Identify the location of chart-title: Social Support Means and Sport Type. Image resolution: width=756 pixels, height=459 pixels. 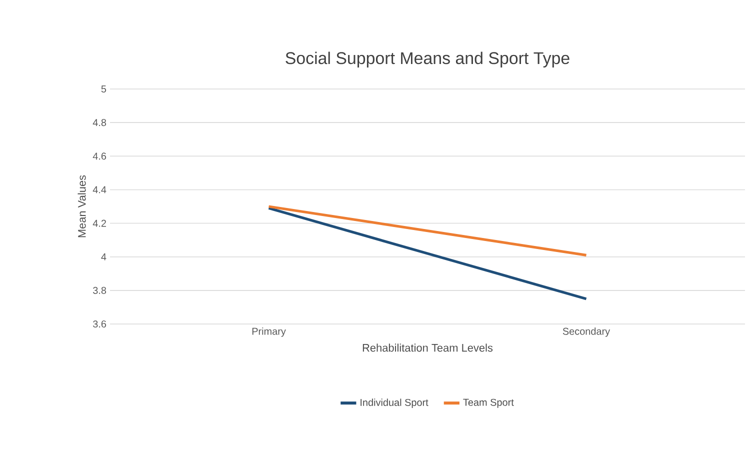
(428, 60).